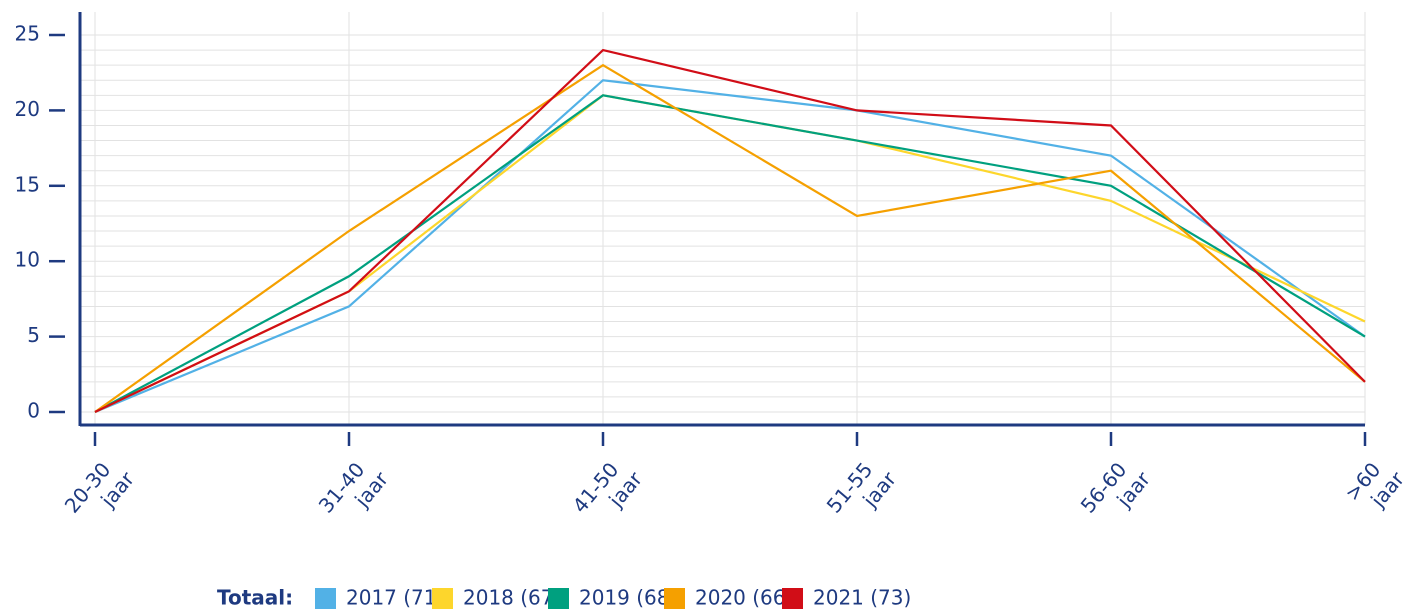 This screenshot has width=1403, height=613. Describe the element at coordinates (1371, 486) in the screenshot. I see `x-tick-label: >60jaar` at that location.